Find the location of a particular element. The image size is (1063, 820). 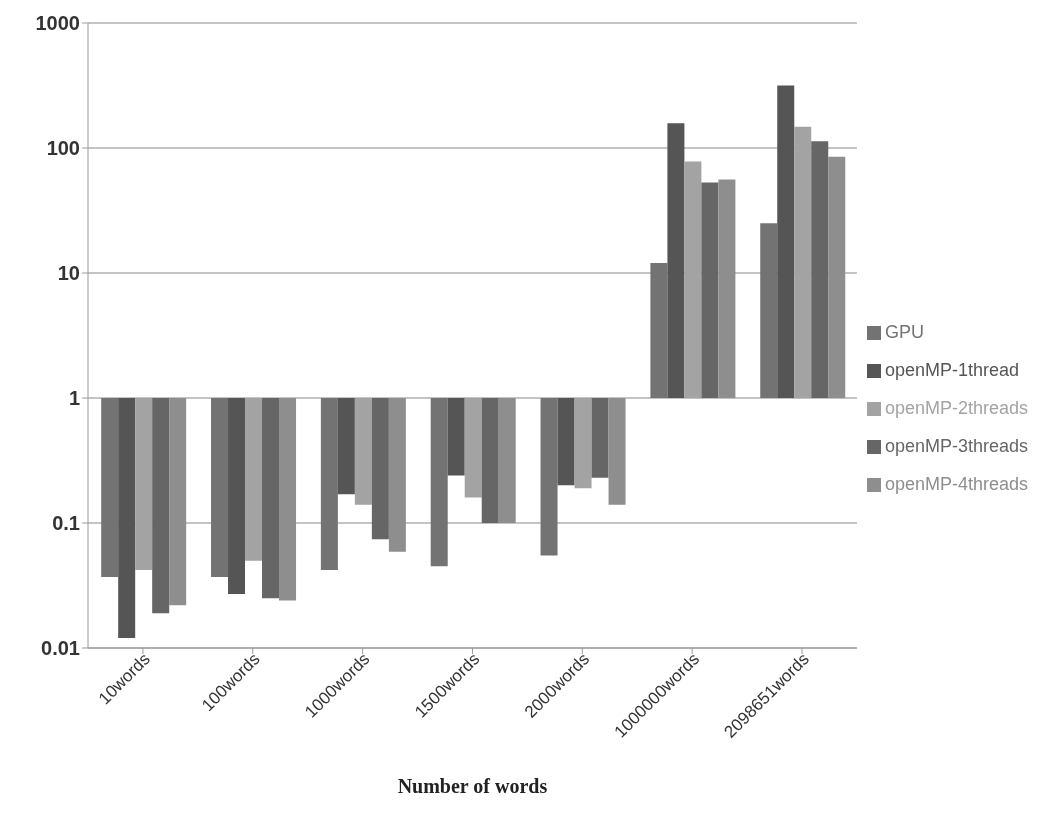

y-tick-label: 0.1 is located at coordinates (66, 523).